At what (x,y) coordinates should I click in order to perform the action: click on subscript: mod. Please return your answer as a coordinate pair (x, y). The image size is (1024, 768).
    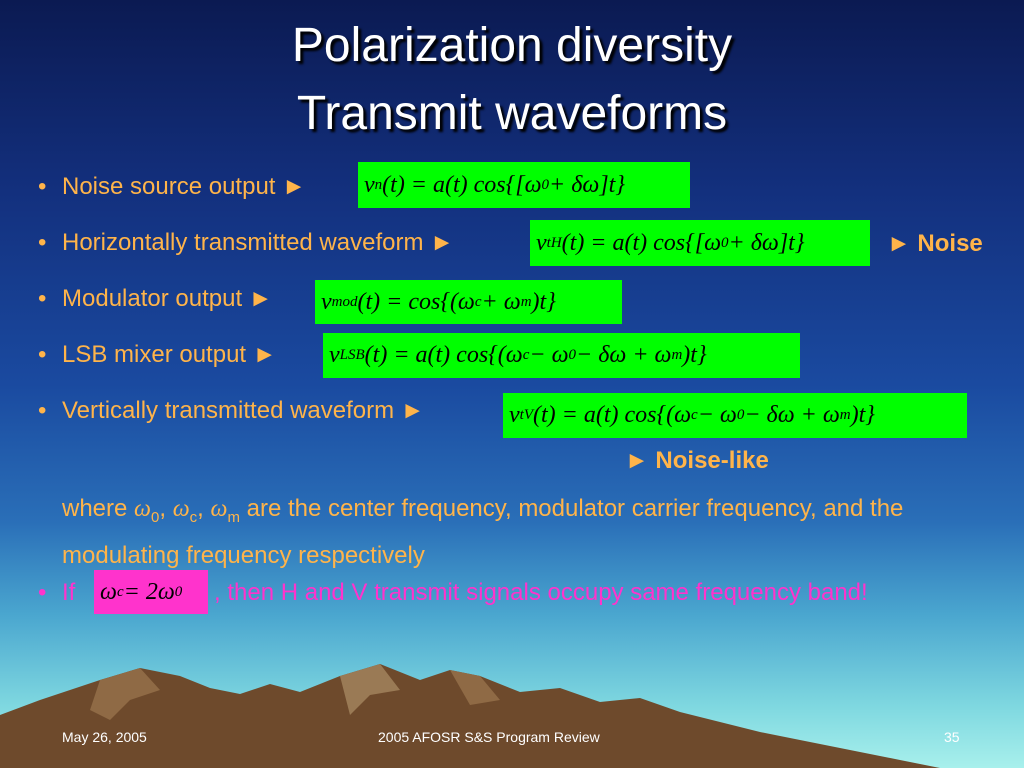
    Looking at the image, I should click on (344, 301).